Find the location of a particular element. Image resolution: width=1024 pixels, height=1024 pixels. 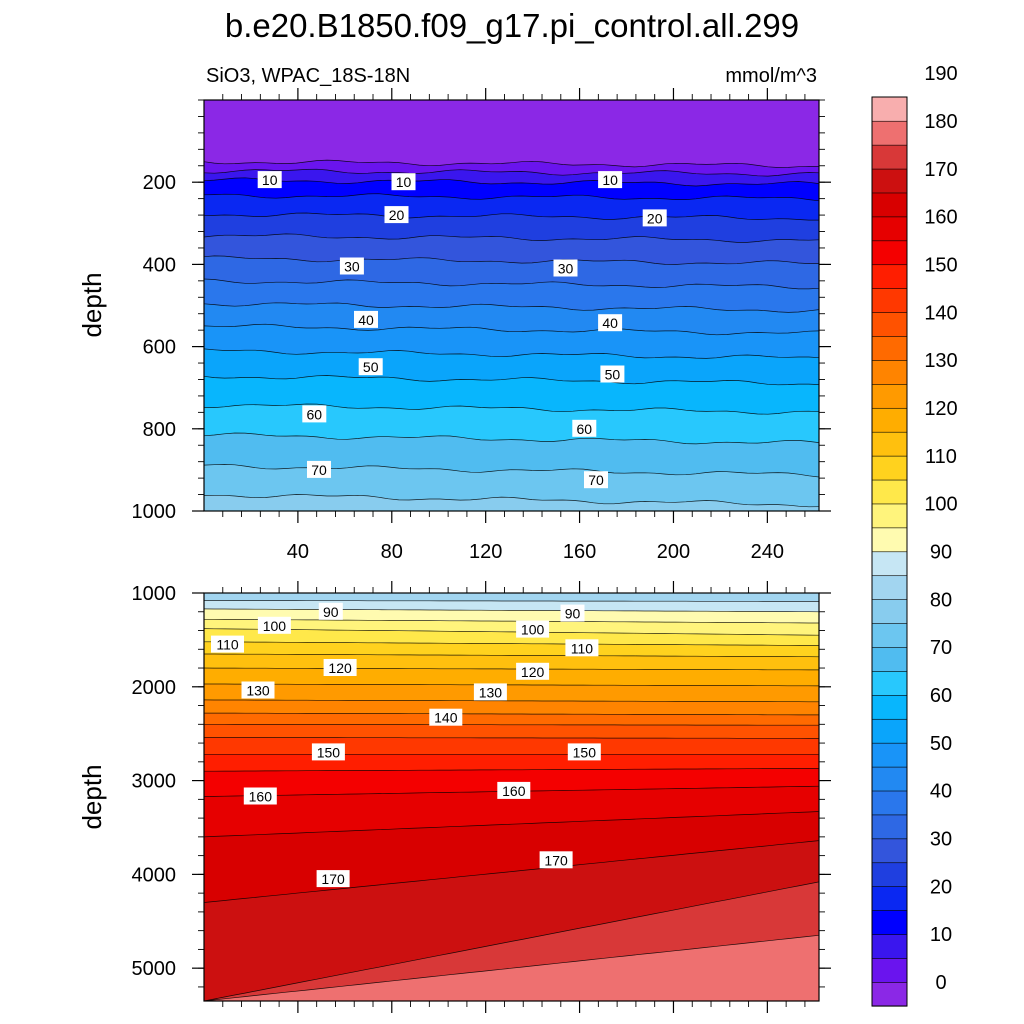

contour-label-text: 90 is located at coordinates (573, 614).